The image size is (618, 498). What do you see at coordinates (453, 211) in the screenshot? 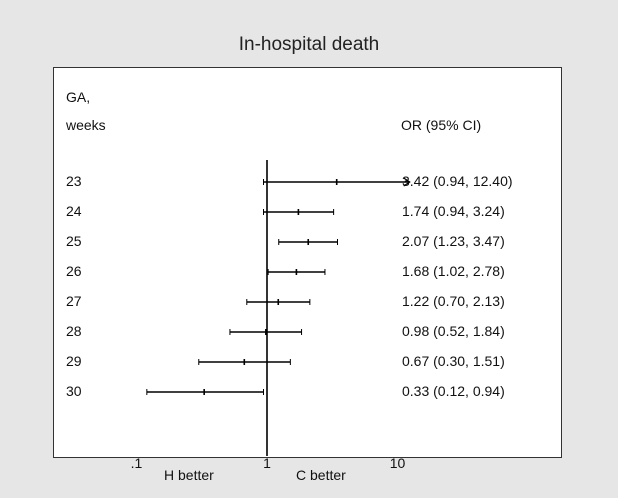
I see `row-or-ci: 1.74 (0.94, 3.24)` at bounding box center [453, 211].